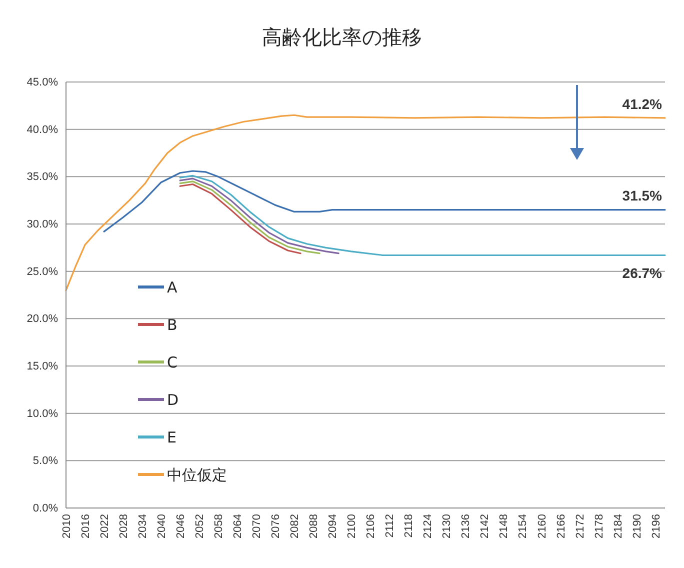  What do you see at coordinates (218, 526) in the screenshot?
I see `x-tick-label: 2058` at bounding box center [218, 526].